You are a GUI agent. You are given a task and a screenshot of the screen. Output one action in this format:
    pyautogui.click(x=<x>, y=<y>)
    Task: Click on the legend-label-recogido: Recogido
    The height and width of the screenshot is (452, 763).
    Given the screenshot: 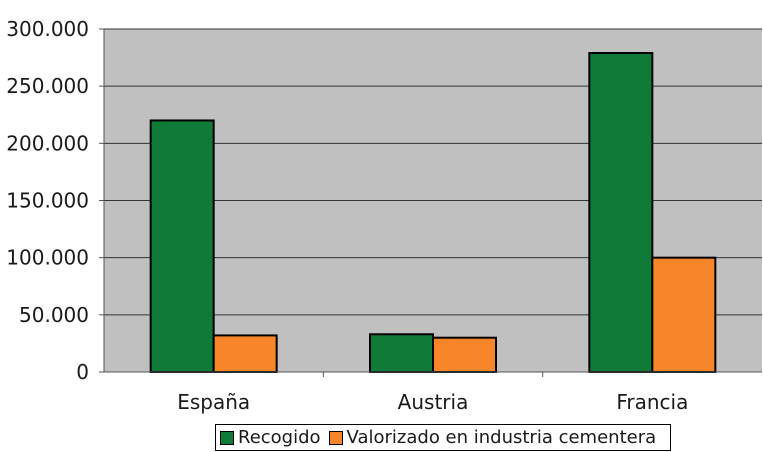 What is the action you would take?
    pyautogui.click(x=279, y=437)
    